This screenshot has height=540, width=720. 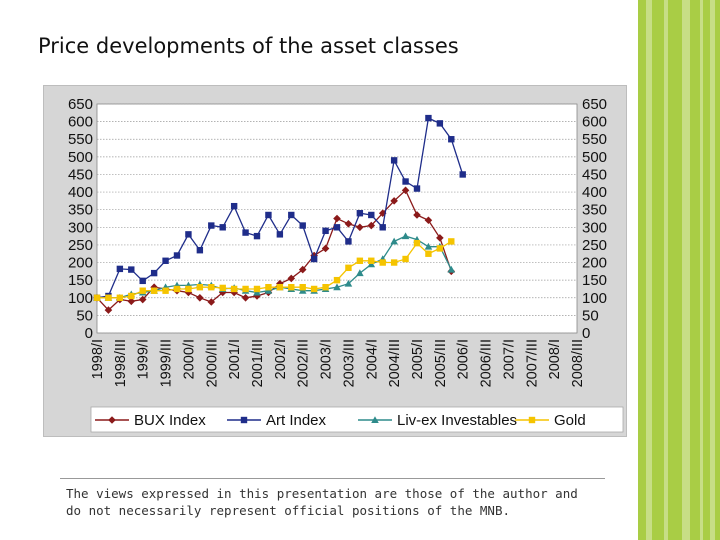 What do you see at coordinates (167, 363) in the screenshot?
I see `x-tick-label: 1999/III` at bounding box center [167, 363].